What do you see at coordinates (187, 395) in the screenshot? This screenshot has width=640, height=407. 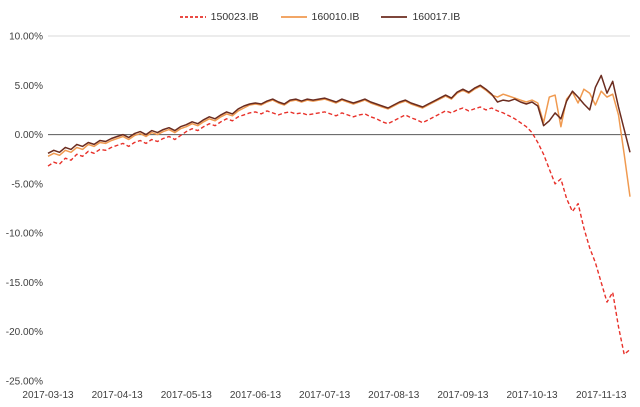 I see `x-axis-tick-label: 2017-05-13` at bounding box center [187, 395].